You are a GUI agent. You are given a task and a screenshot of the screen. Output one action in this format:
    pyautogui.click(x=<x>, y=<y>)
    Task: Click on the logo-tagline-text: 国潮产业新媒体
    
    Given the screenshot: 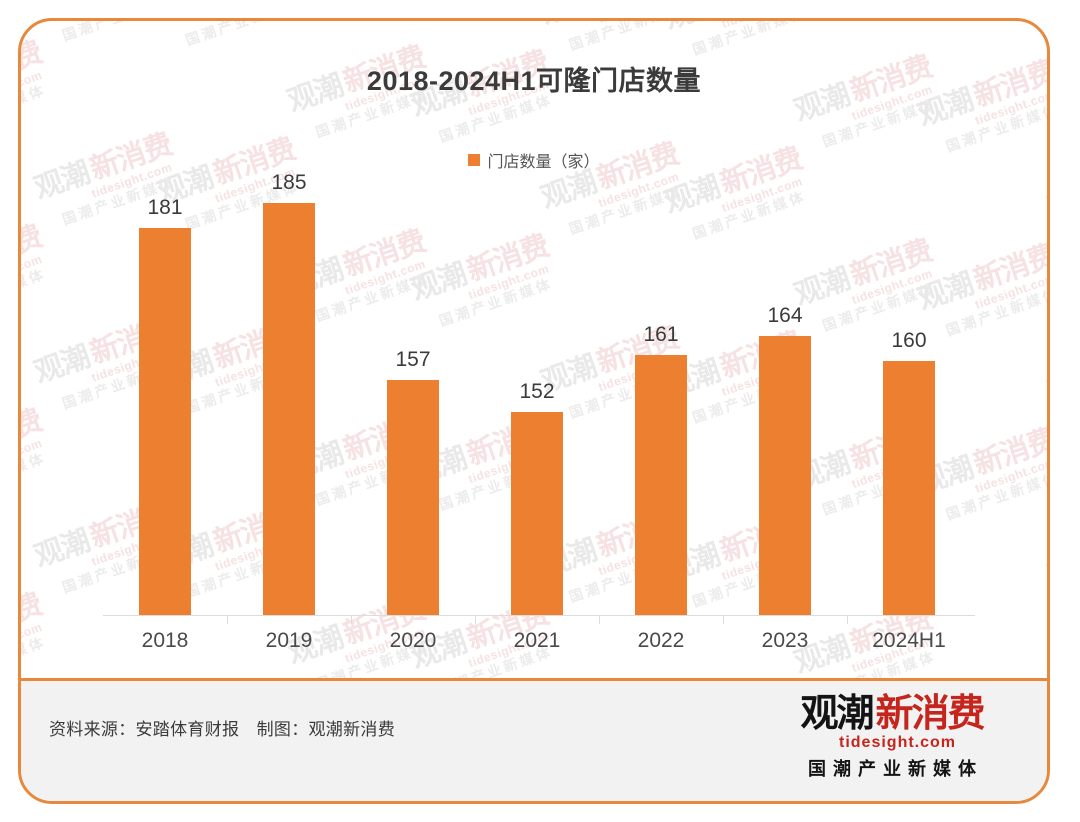 What is the action you would take?
    pyautogui.click(x=895, y=769)
    